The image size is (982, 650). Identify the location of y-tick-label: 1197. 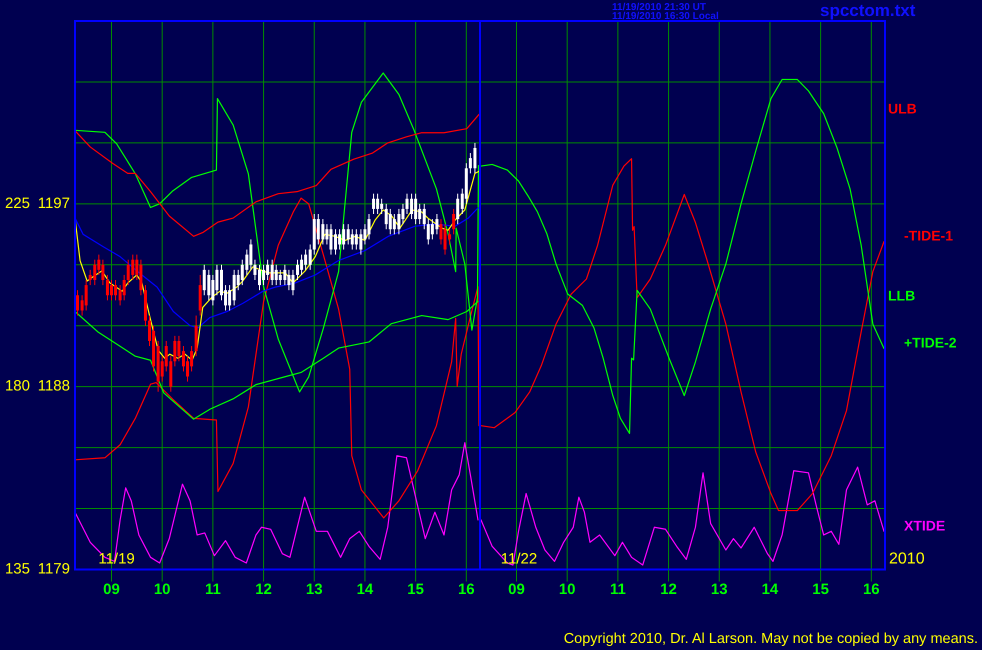
(54, 203).